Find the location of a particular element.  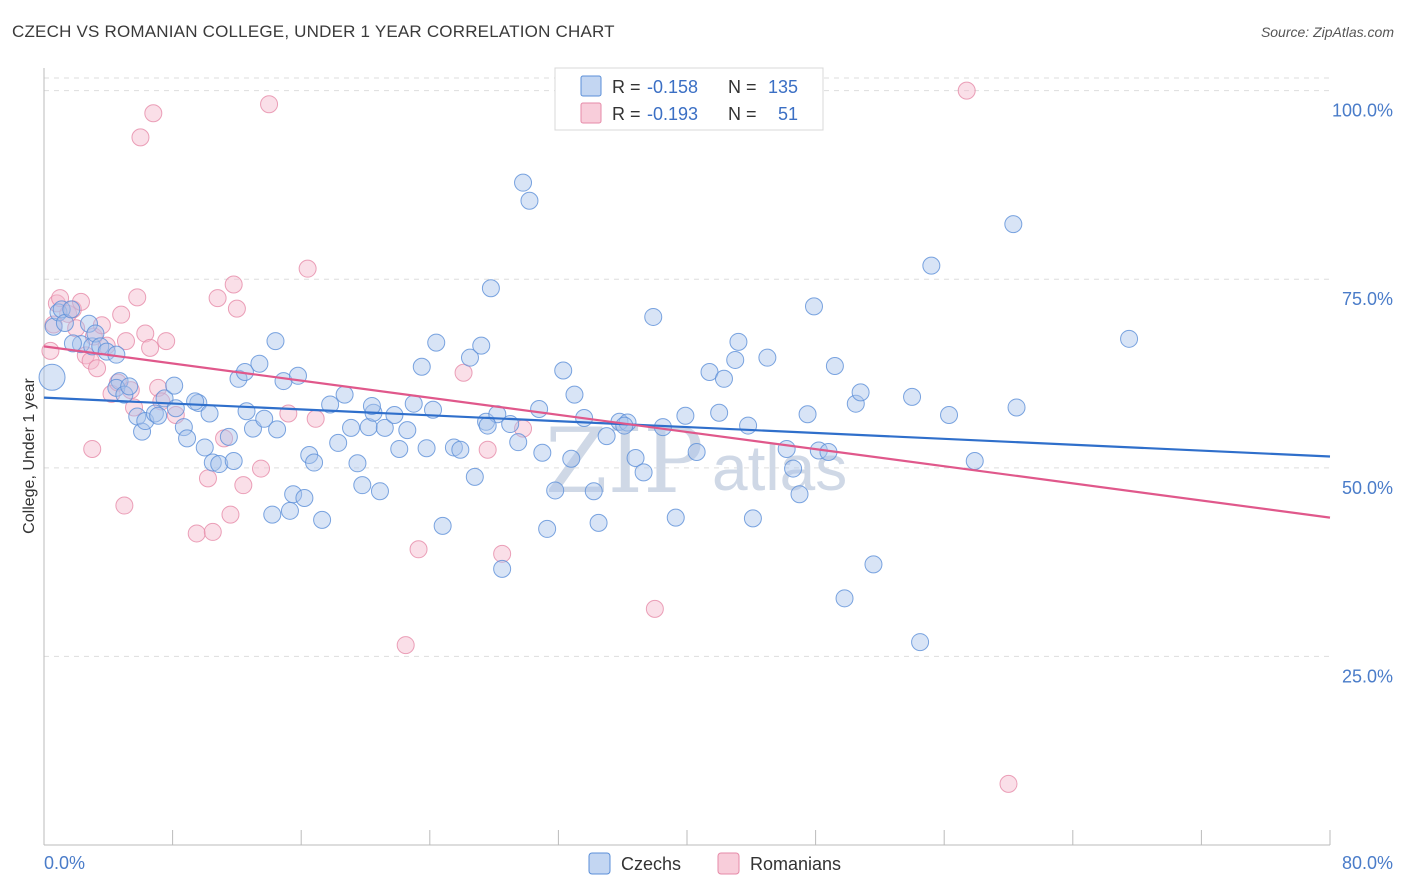

romanians-legend-swatch is located at coordinates (728, 863).